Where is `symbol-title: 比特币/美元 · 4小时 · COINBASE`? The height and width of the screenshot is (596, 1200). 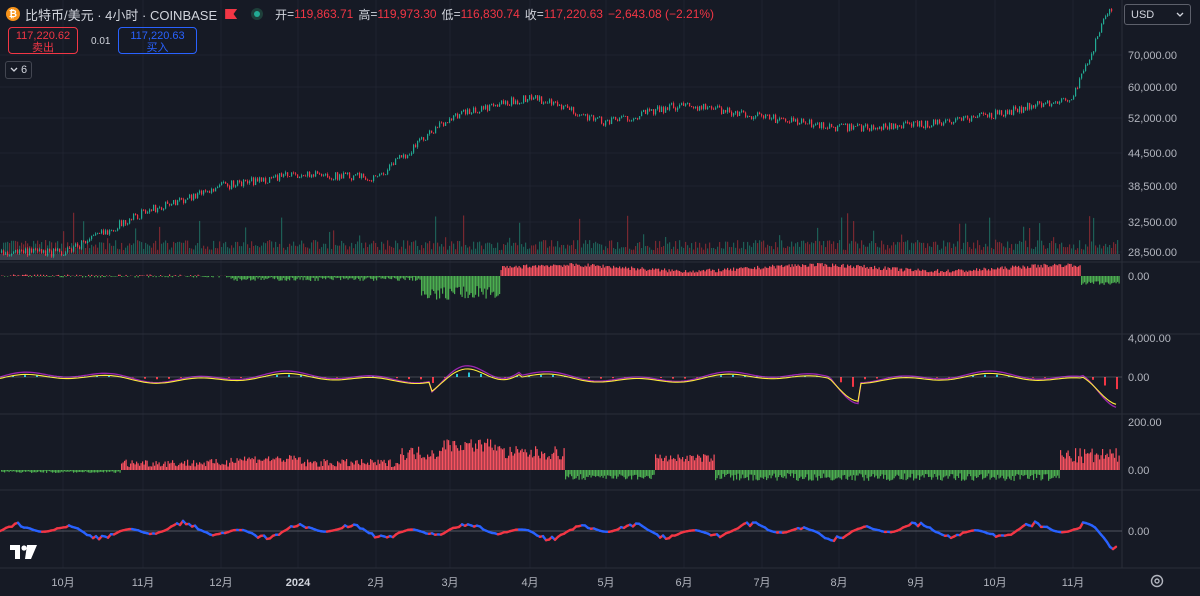 symbol-title: 比特币/美元 · 4小时 · COINBASE is located at coordinates (121, 15).